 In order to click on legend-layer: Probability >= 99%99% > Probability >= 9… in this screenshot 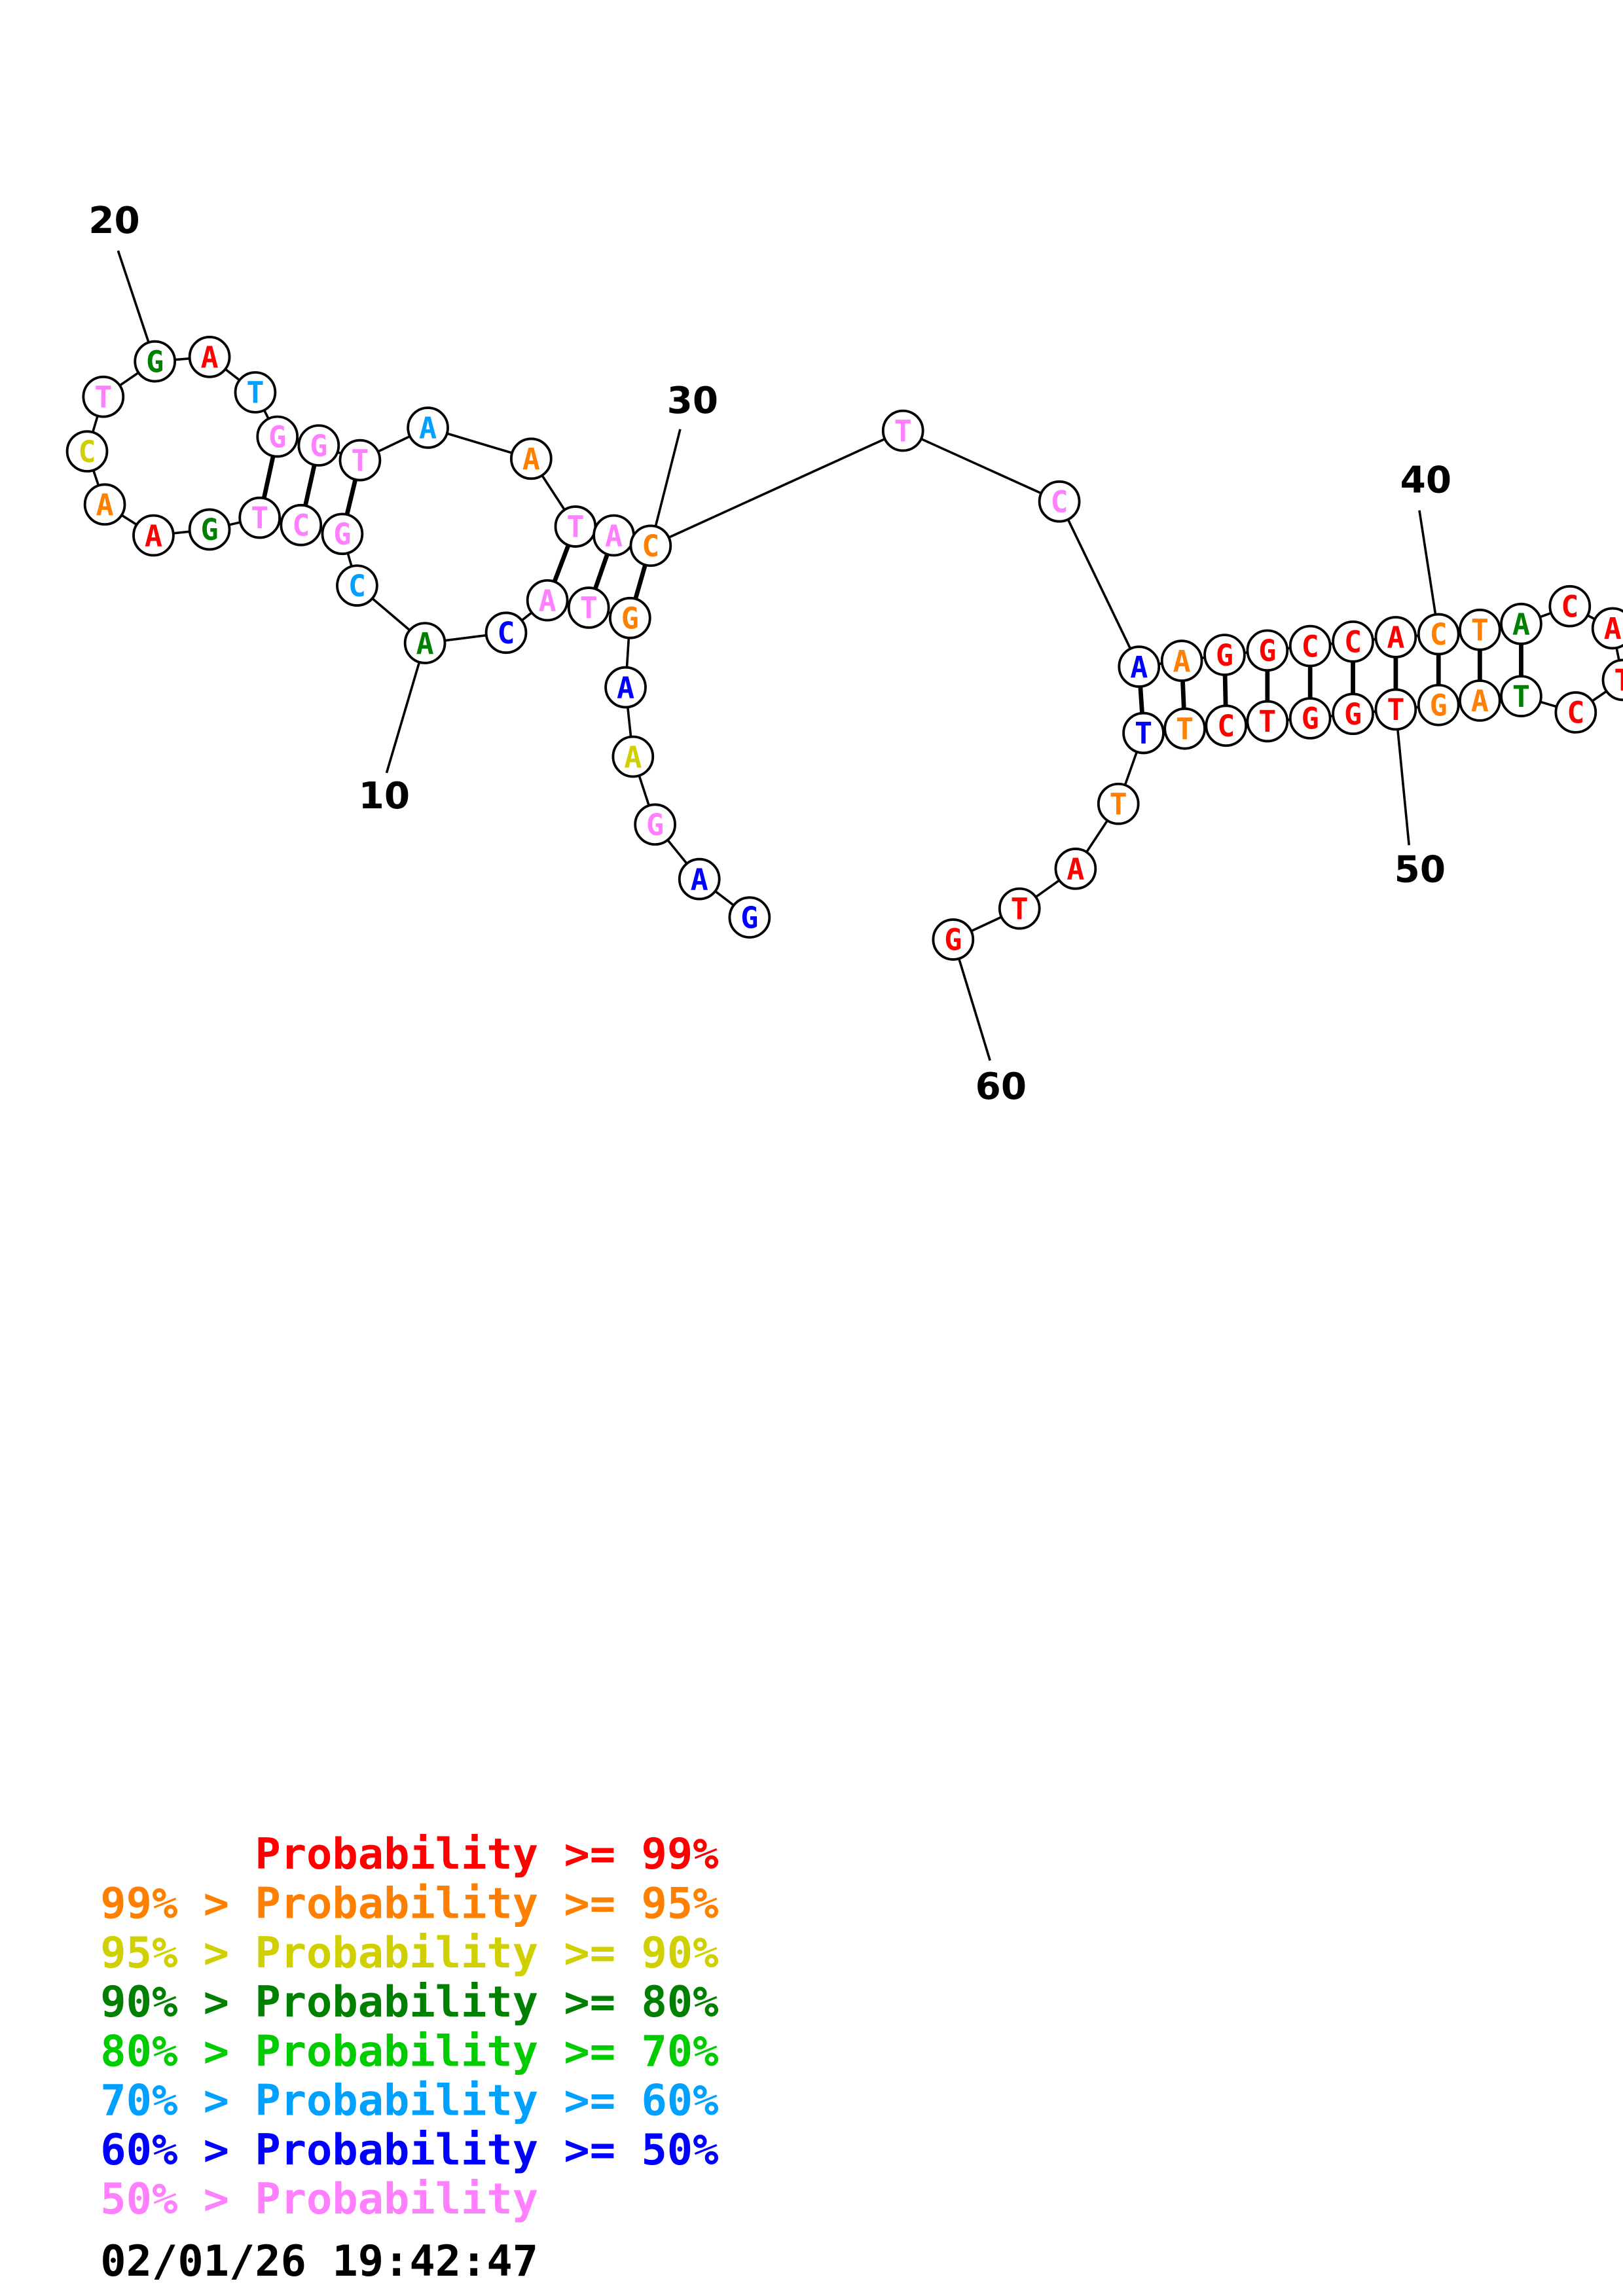, I will do `click(409, 2026)`.